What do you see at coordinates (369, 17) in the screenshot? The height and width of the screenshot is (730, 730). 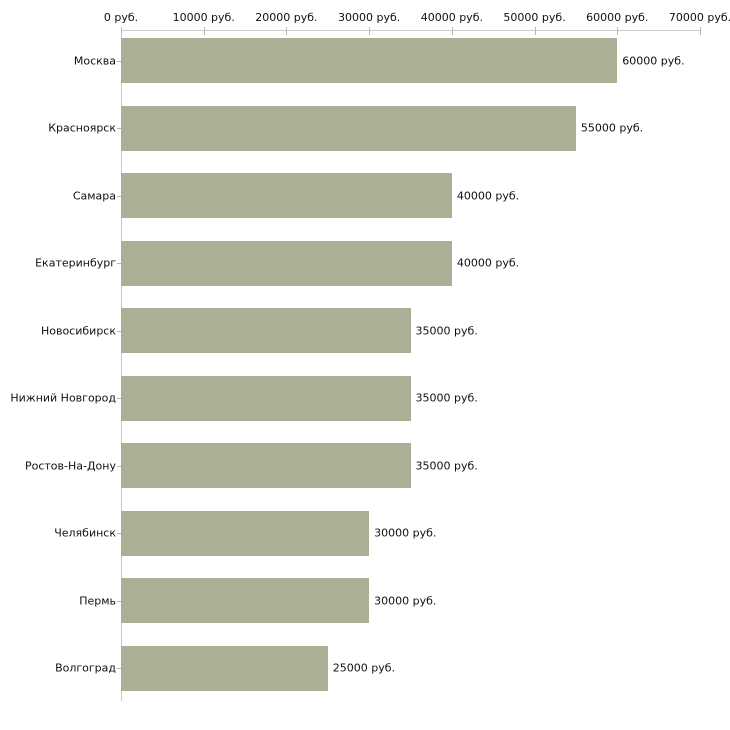 I see `x-axis-tick-label: 30000 руб.` at bounding box center [369, 17].